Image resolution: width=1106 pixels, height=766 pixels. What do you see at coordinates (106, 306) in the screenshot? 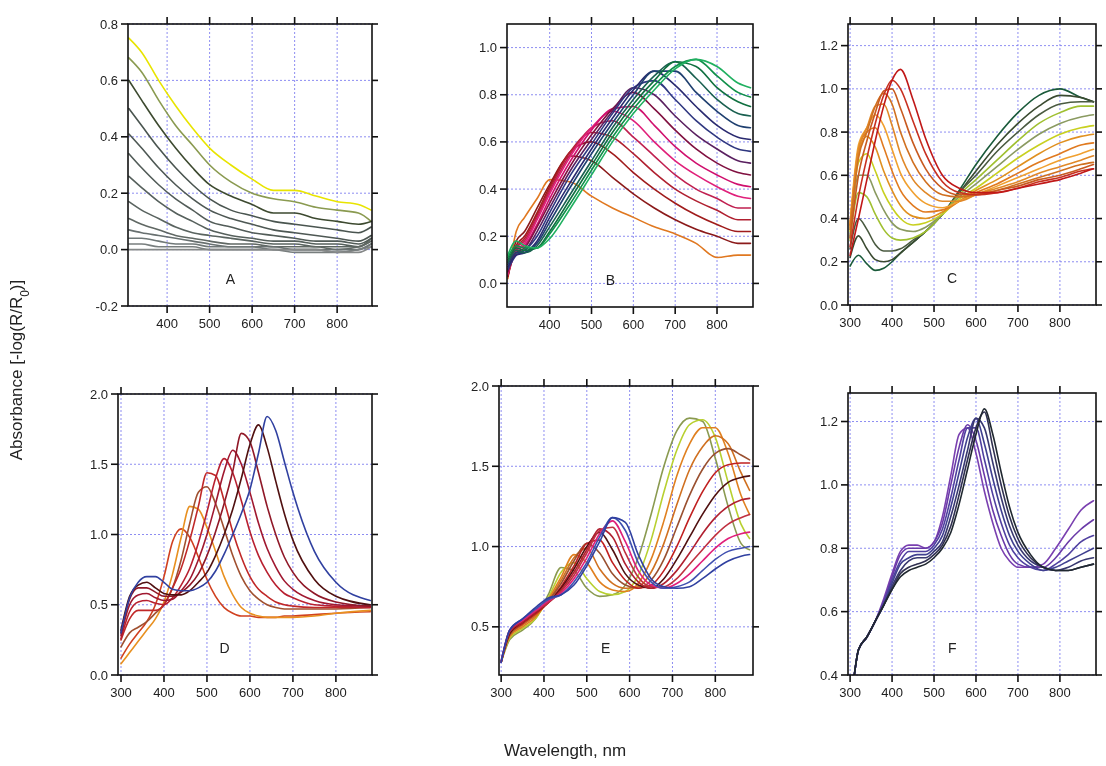
I see `y-tick-label: -0.2` at bounding box center [106, 306].